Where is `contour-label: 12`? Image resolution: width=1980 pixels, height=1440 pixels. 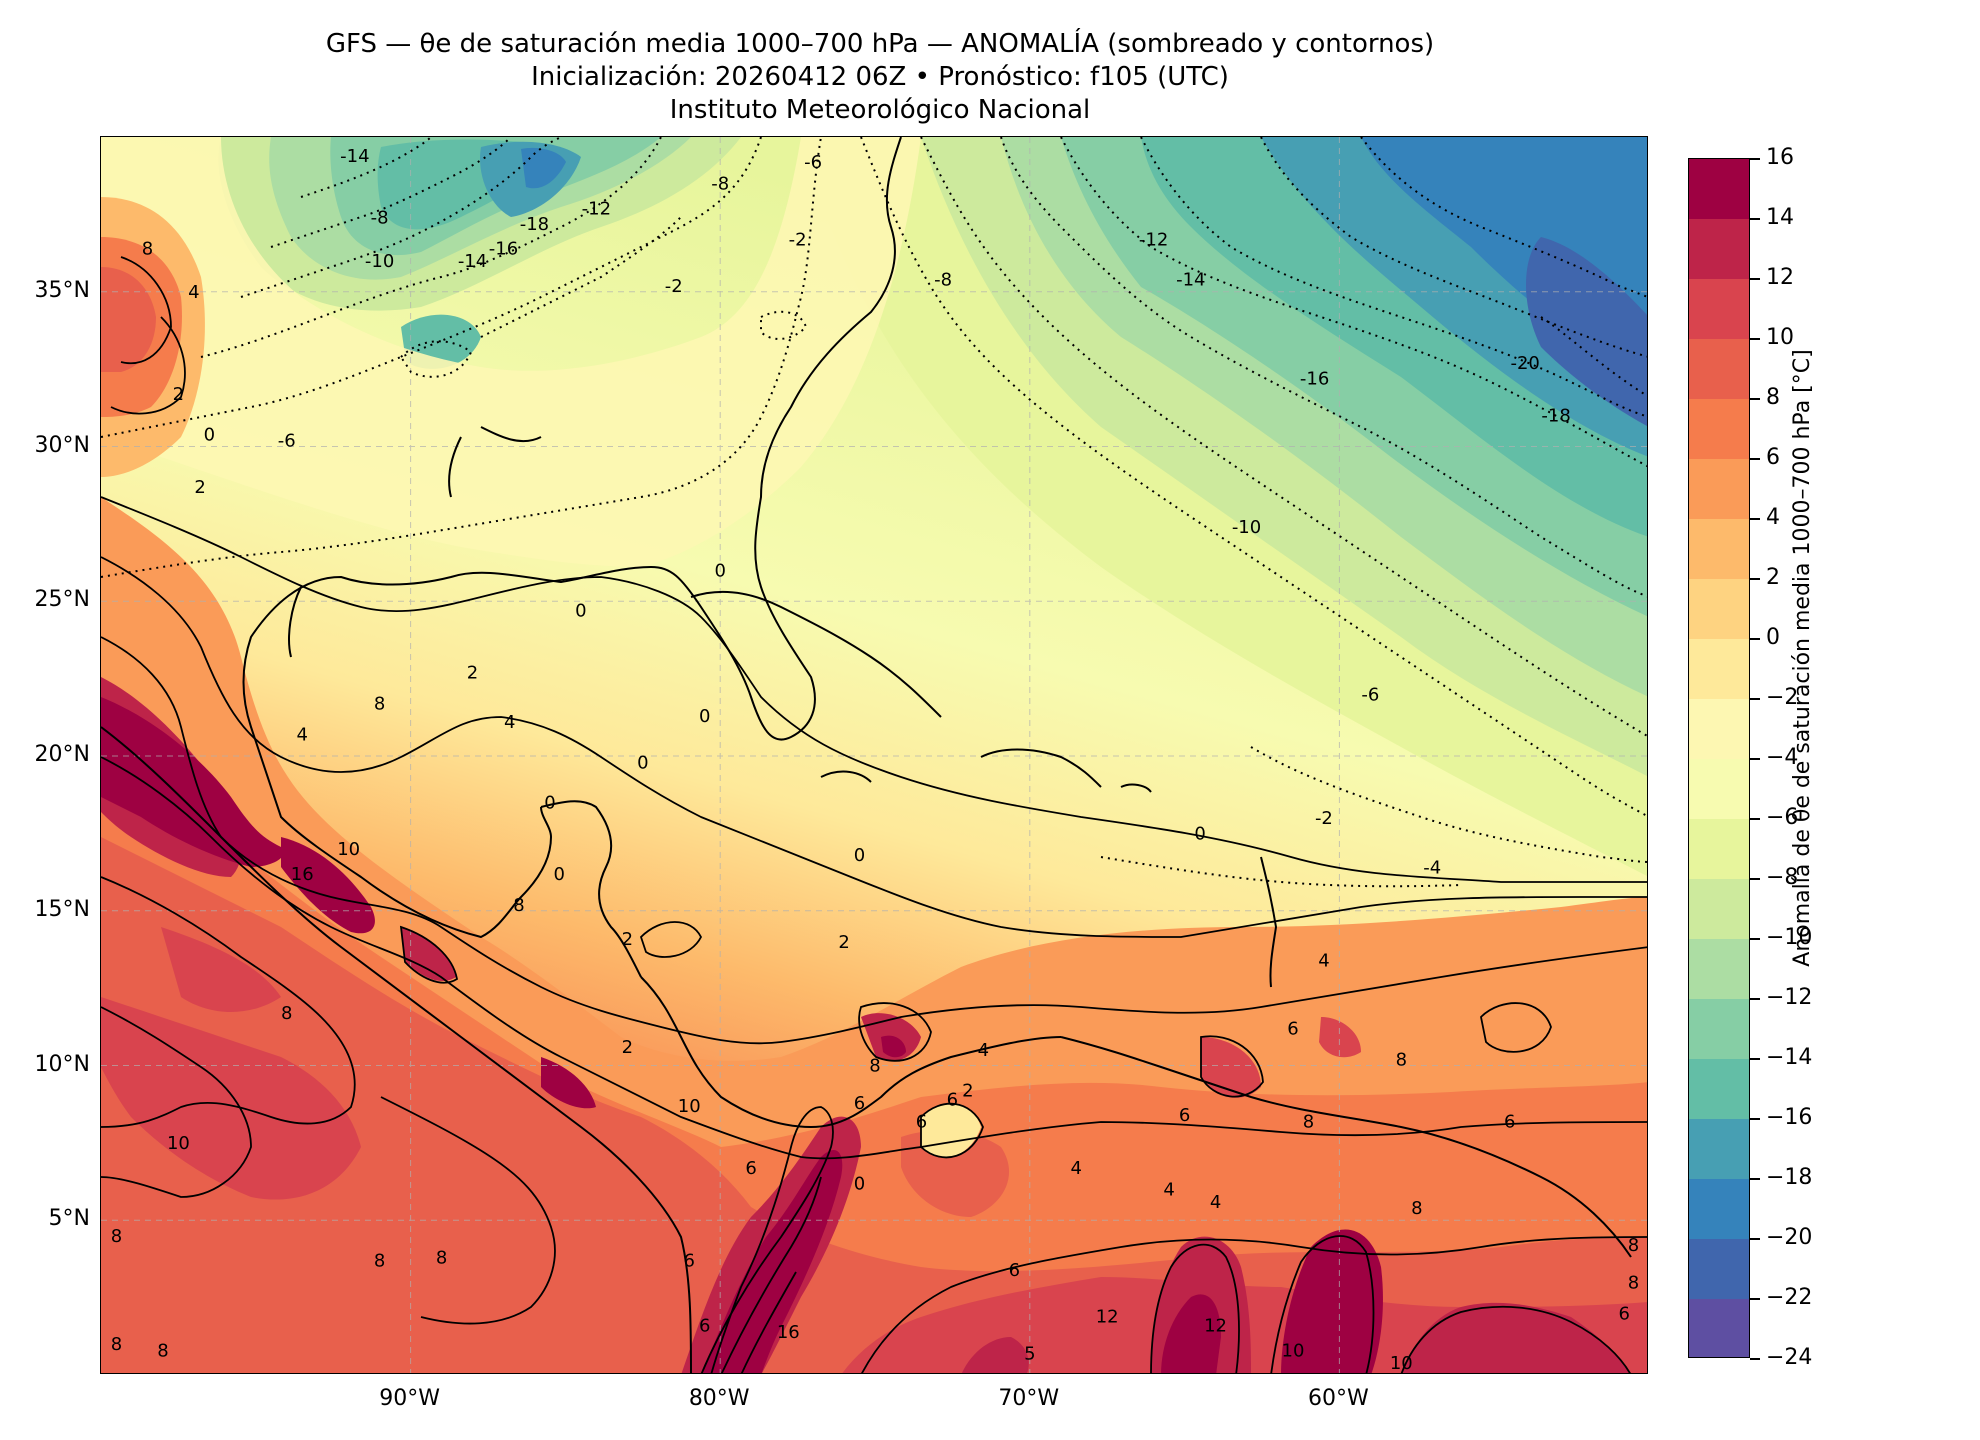 contour-label: 12 is located at coordinates (1107, 1316).